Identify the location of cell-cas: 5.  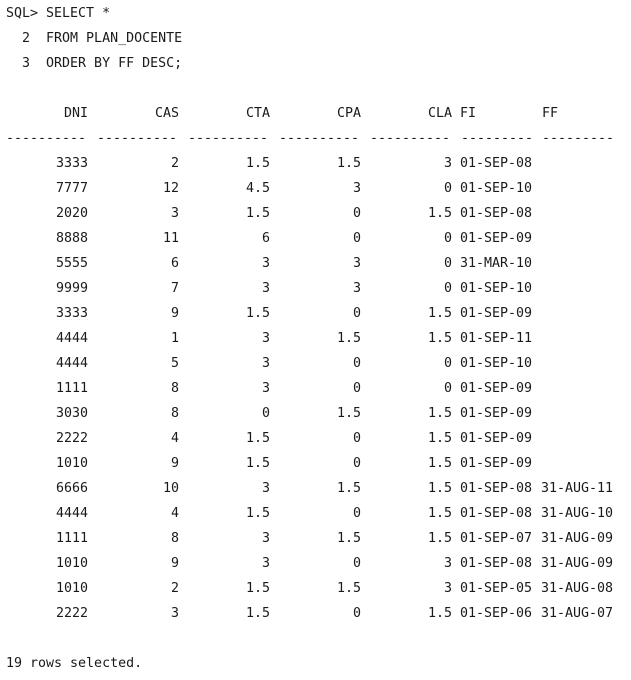
(174, 363).